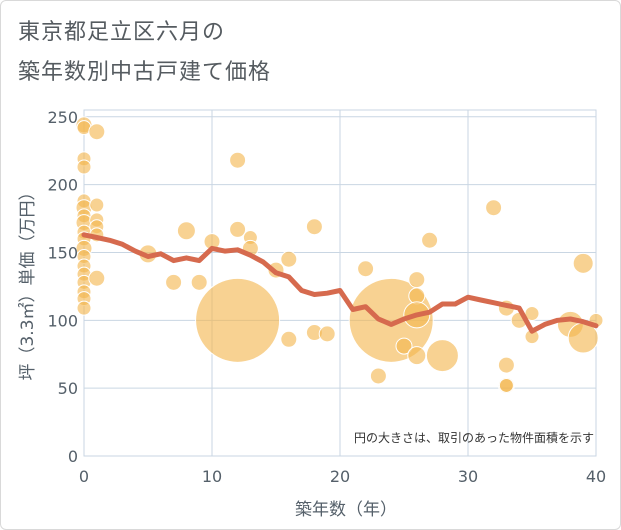  I want to click on y-tick-label: 200, so click(62, 185).